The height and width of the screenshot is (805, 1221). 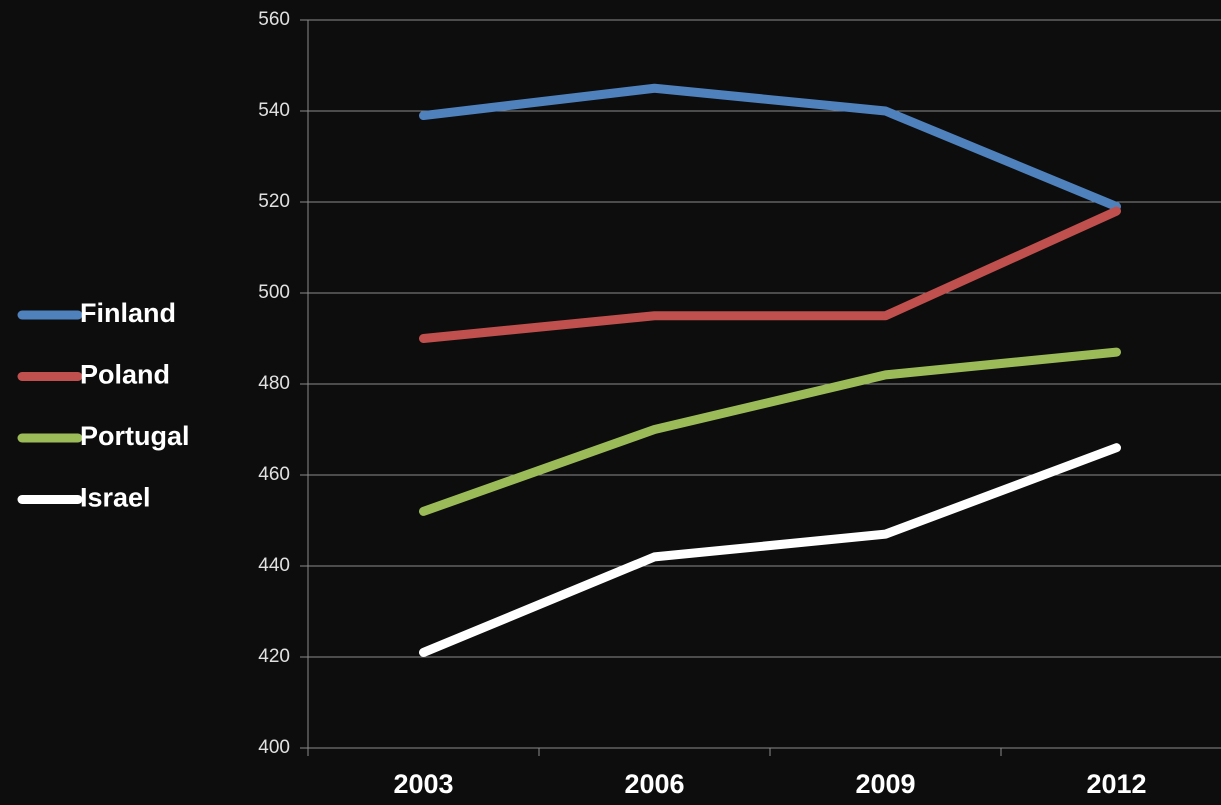 What do you see at coordinates (274, 110) in the screenshot?
I see `y-tick-label: 540` at bounding box center [274, 110].